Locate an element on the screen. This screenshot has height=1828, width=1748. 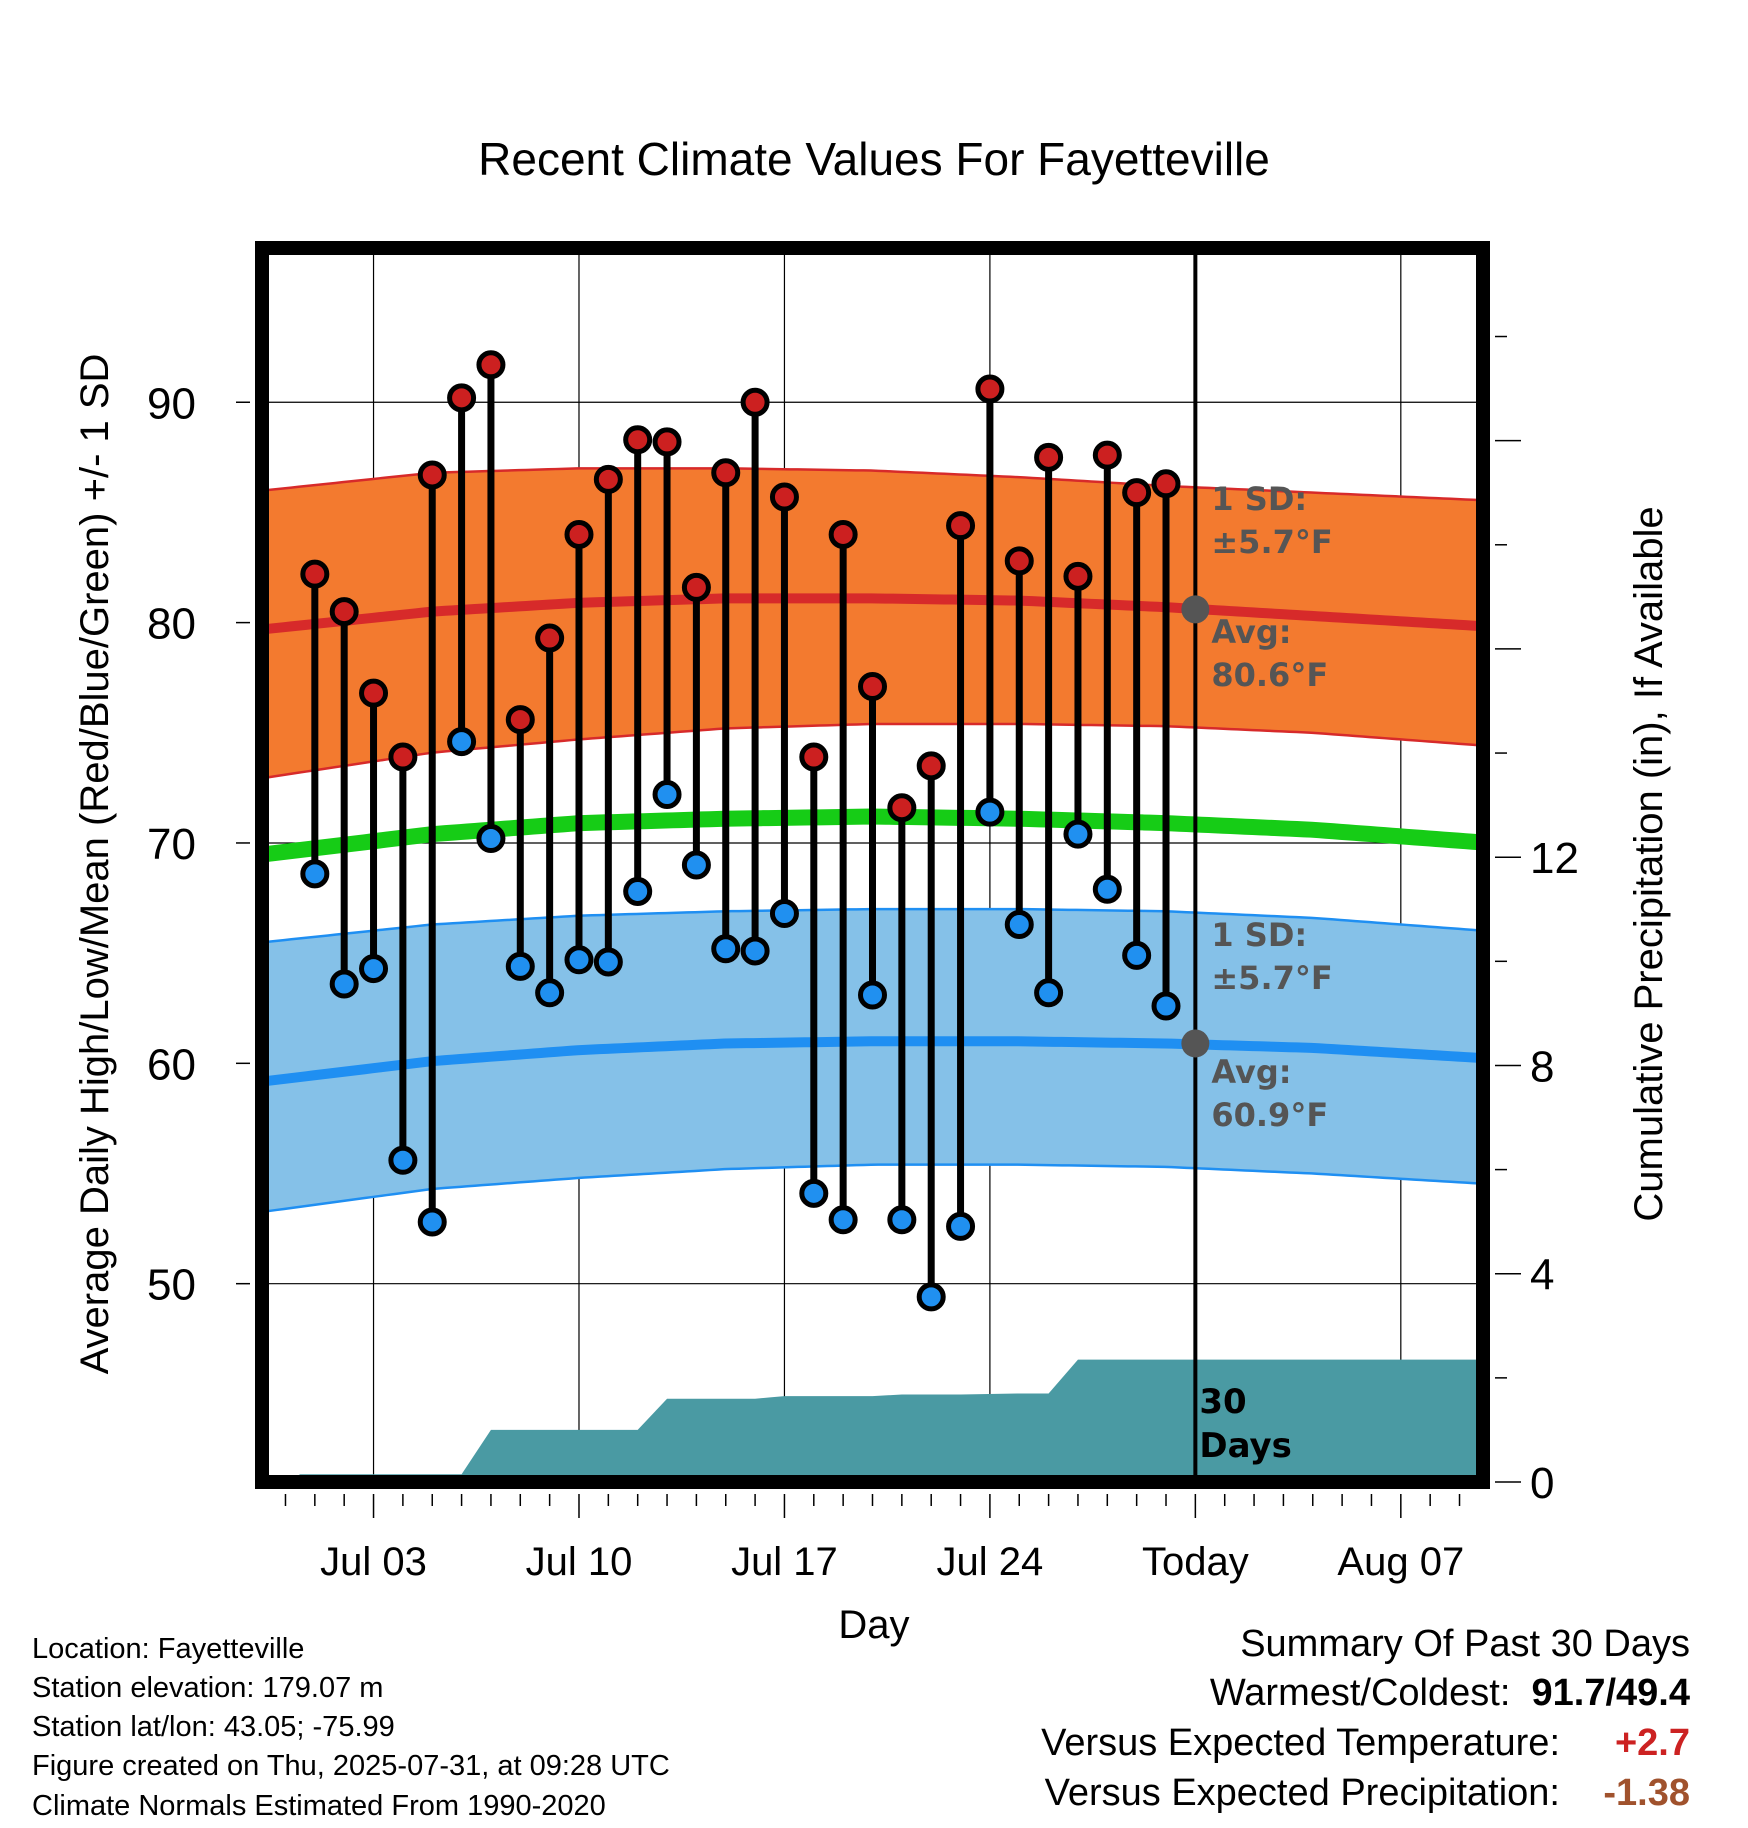
x-tick-label: Jul 24 is located at coordinates (990, 1562).